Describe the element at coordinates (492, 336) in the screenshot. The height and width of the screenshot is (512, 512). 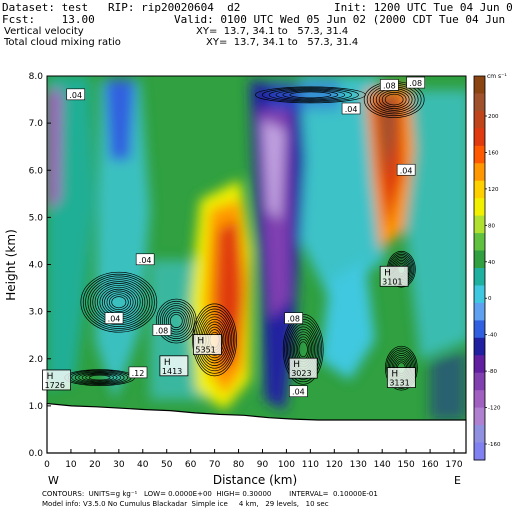
I see `colorbar-label: -40` at that location.